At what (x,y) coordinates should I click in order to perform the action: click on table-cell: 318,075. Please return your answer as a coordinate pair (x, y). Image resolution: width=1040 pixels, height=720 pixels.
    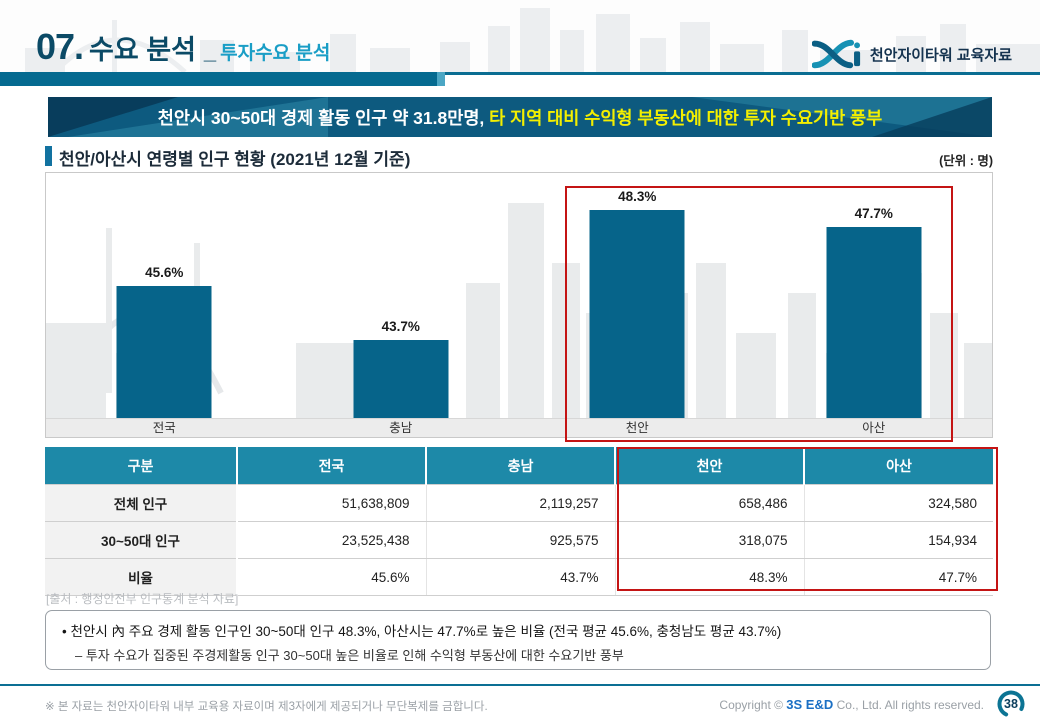
    Looking at the image, I should click on (709, 540).